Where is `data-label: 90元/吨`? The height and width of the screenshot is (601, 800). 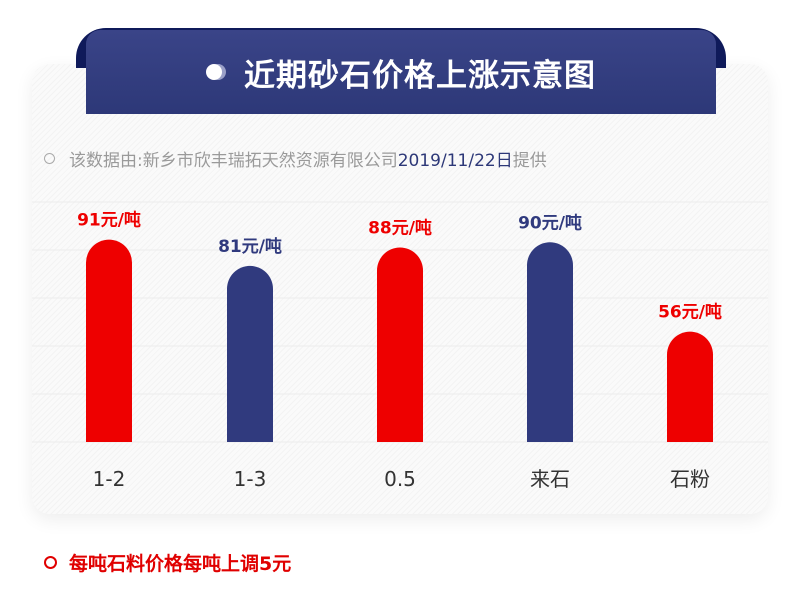 data-label: 90元/吨 is located at coordinates (550, 222).